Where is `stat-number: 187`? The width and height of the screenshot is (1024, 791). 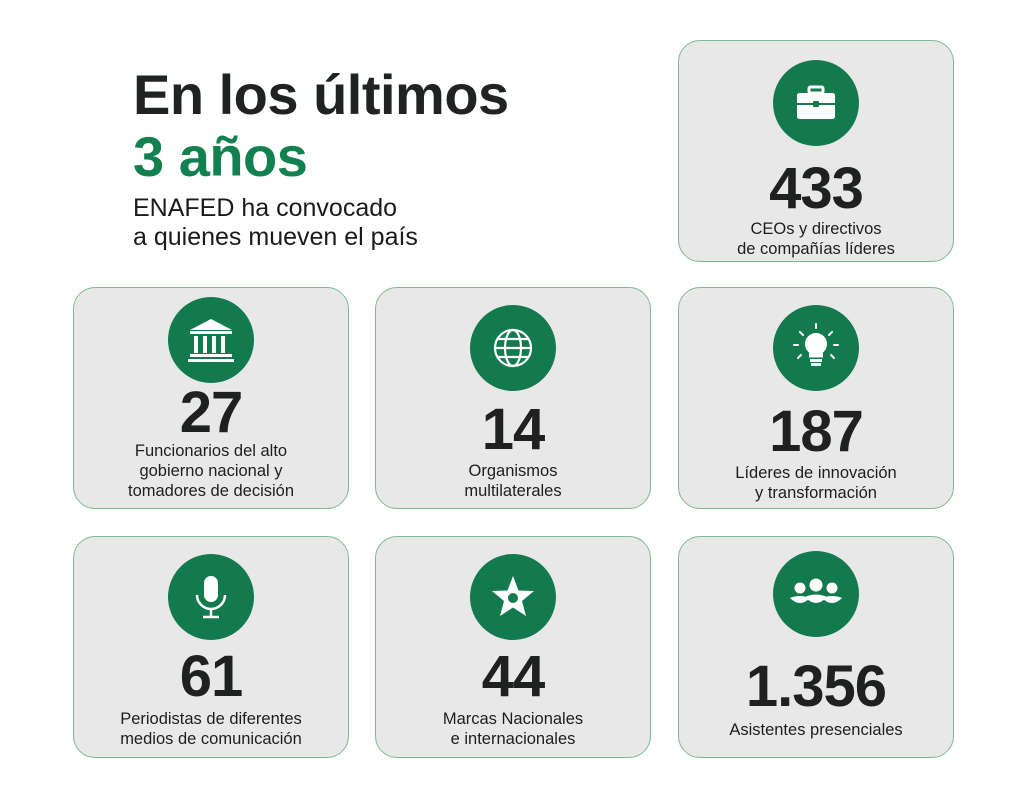
stat-number: 187 is located at coordinates (816, 431).